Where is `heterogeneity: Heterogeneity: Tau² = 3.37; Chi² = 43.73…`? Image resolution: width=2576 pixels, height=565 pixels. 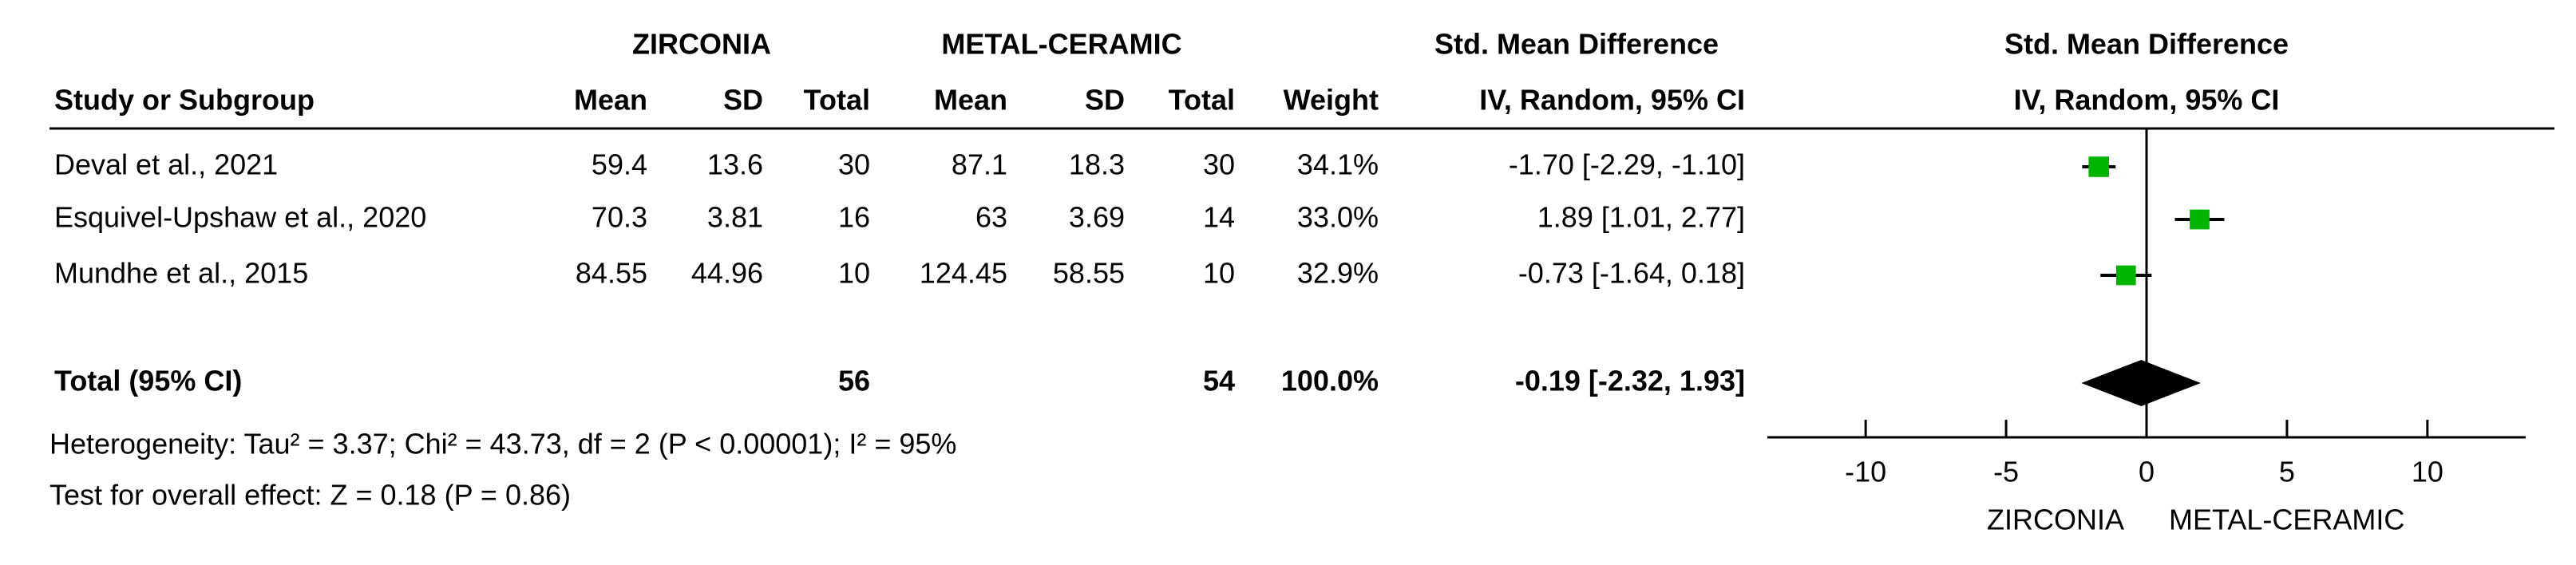 heterogeneity: Heterogeneity: Tau² = 3.37; Chi² = 43.73… is located at coordinates (503, 444).